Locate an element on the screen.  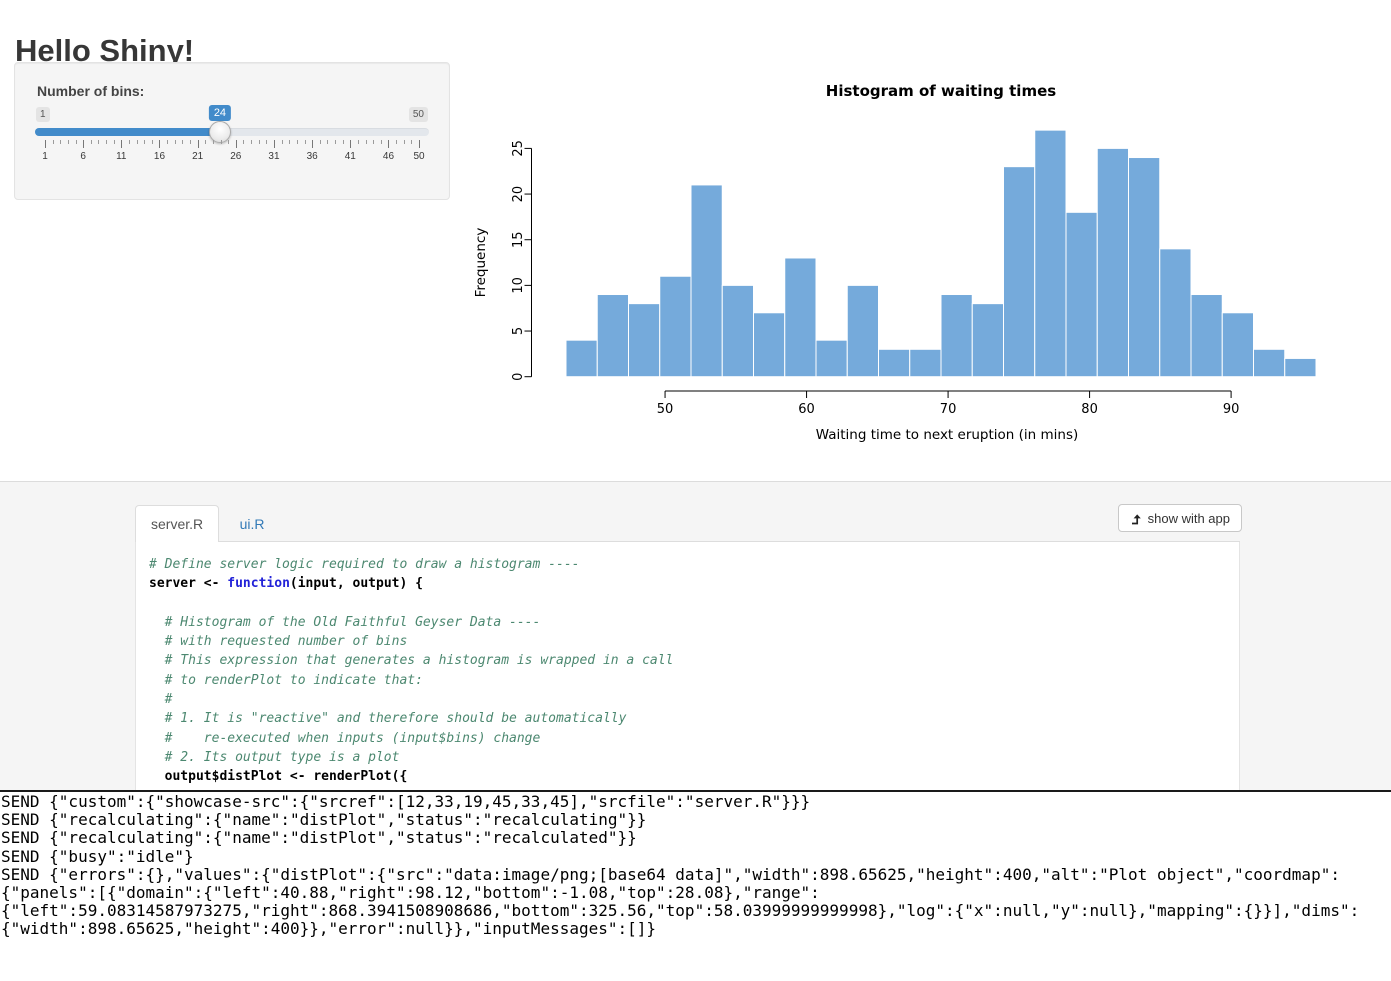
y-tick-label: 20 is located at coordinates (518, 194).